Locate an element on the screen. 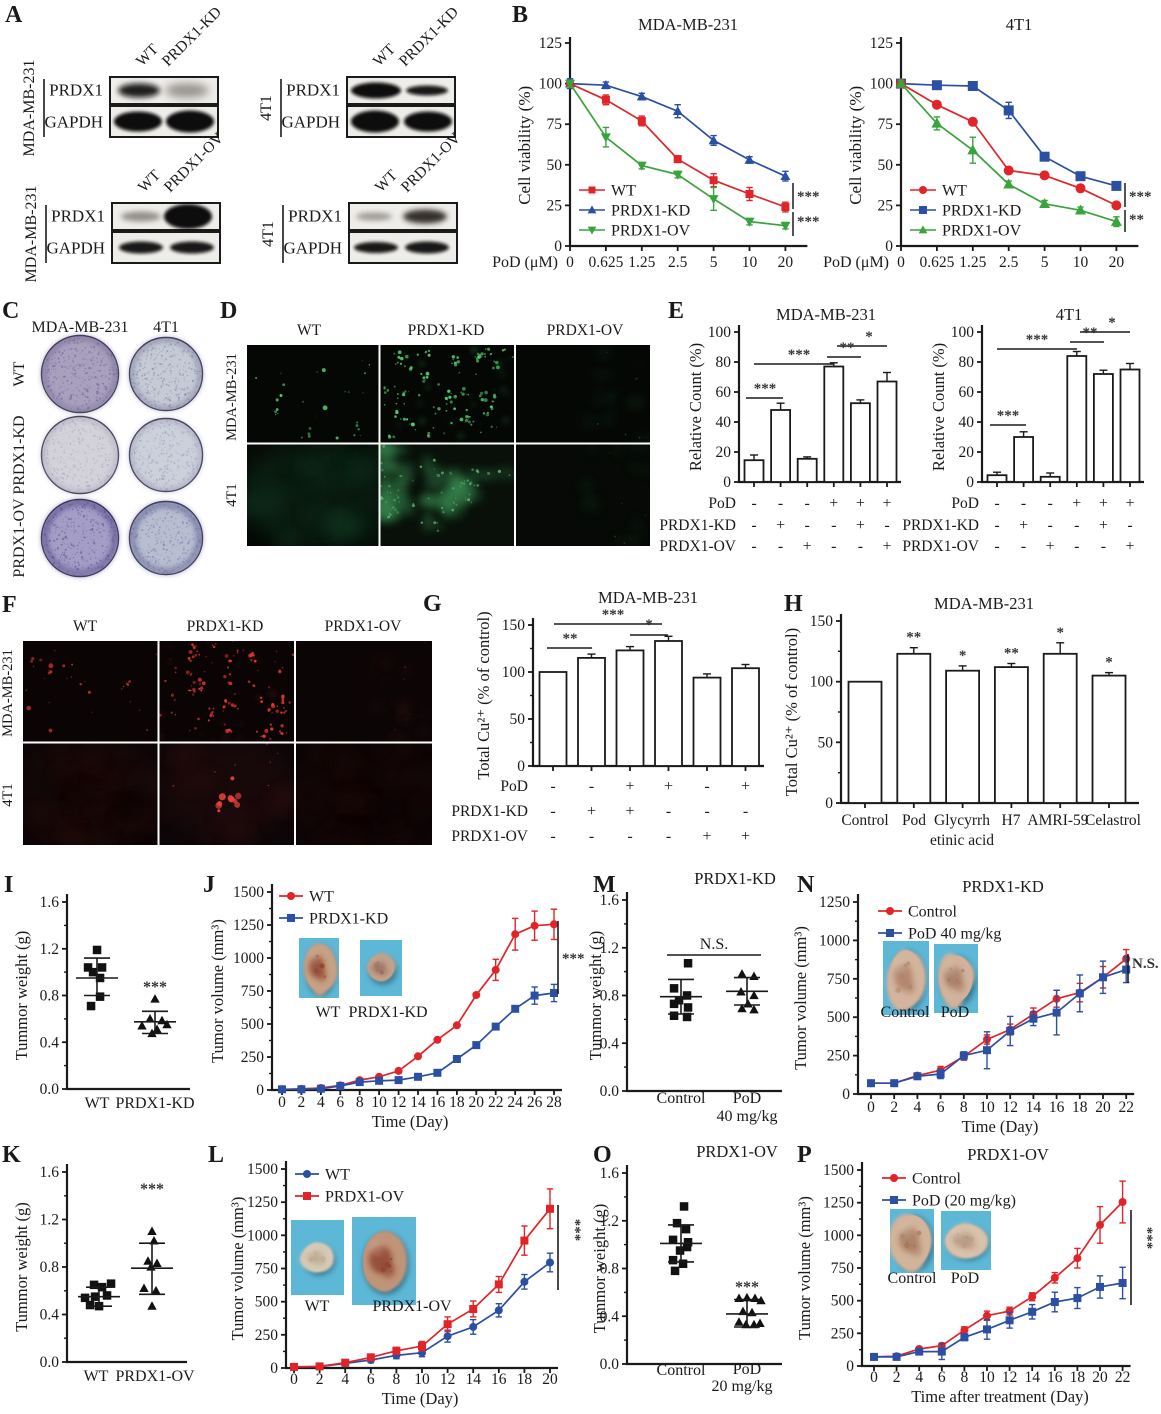 This screenshot has width=1161, height=1414. svg-text: 1500 is located at coordinates (262, 1169).